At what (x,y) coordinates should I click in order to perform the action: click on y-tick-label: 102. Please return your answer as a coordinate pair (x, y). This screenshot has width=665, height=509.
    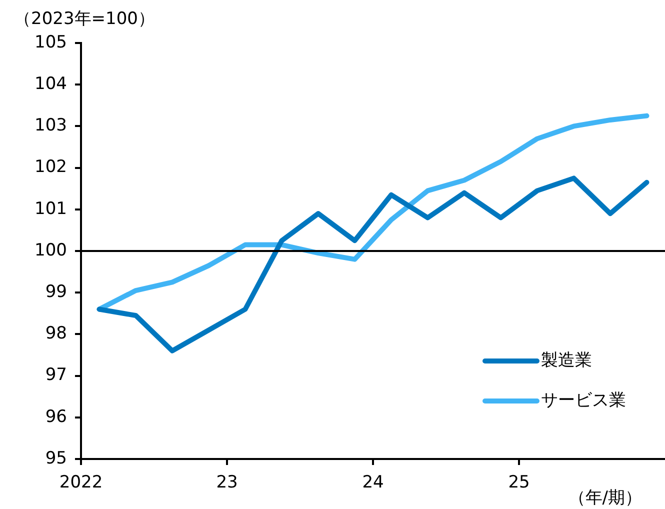
    Looking at the image, I should click on (50, 167).